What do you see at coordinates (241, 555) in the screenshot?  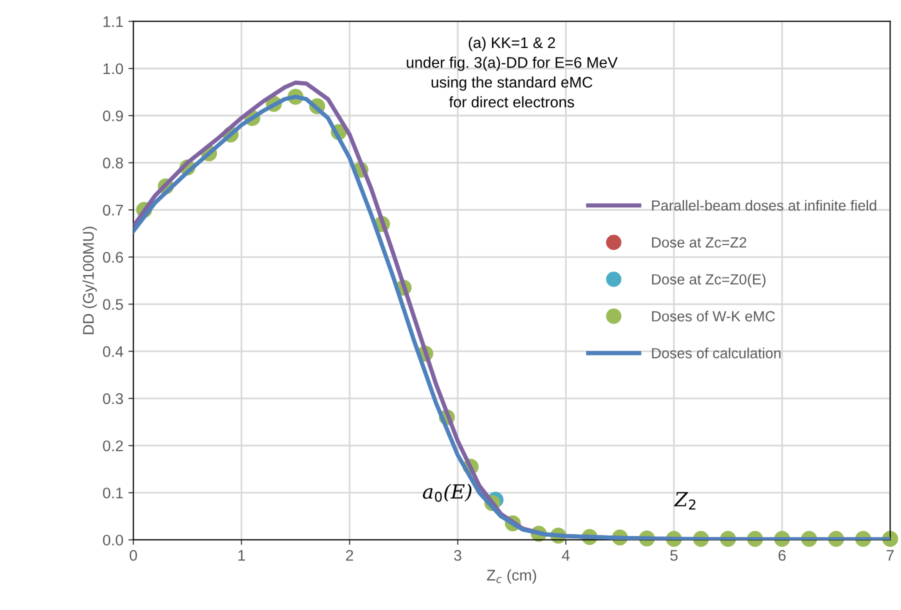 I see `x-tick-label: 1` at bounding box center [241, 555].